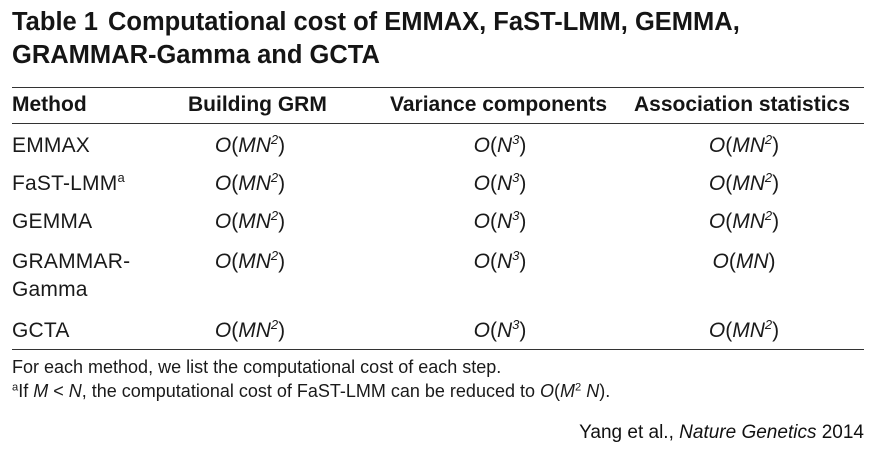  I want to click on header-rule, so click(438, 123).